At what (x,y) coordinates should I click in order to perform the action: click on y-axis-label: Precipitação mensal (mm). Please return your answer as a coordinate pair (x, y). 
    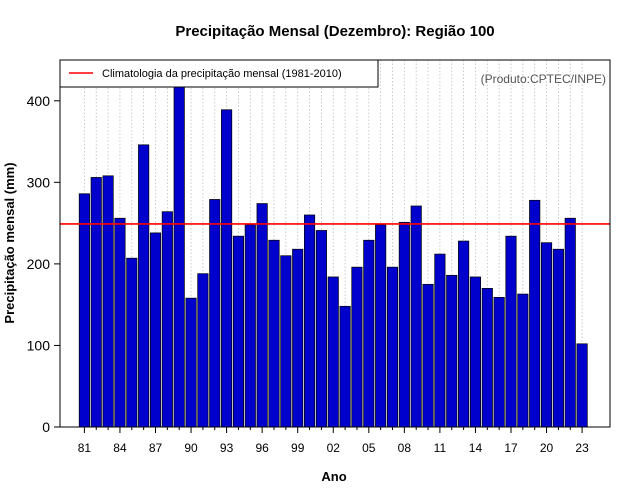
    Looking at the image, I should click on (9, 242).